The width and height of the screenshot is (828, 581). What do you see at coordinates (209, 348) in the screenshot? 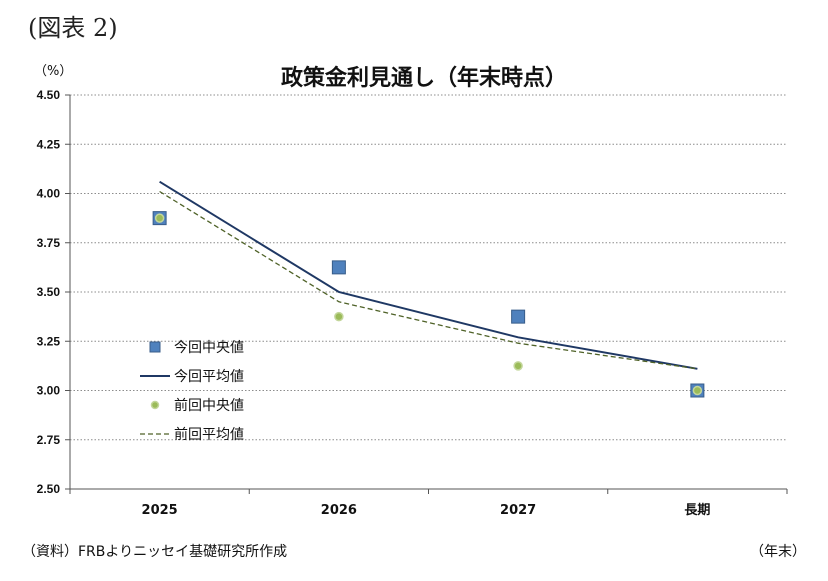
I see `legend-label: 今回中央値` at bounding box center [209, 348].